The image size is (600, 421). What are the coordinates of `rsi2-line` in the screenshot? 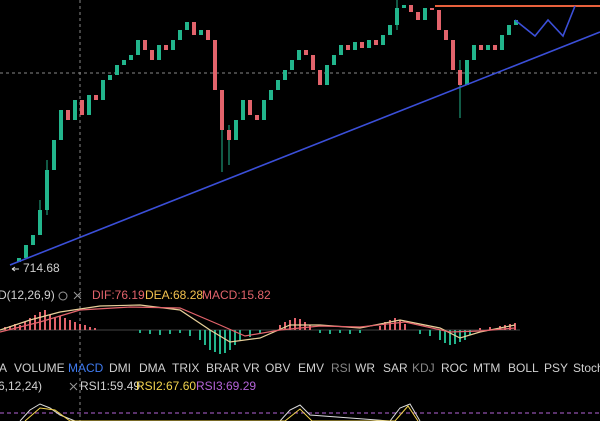 It's located at (221, 413).